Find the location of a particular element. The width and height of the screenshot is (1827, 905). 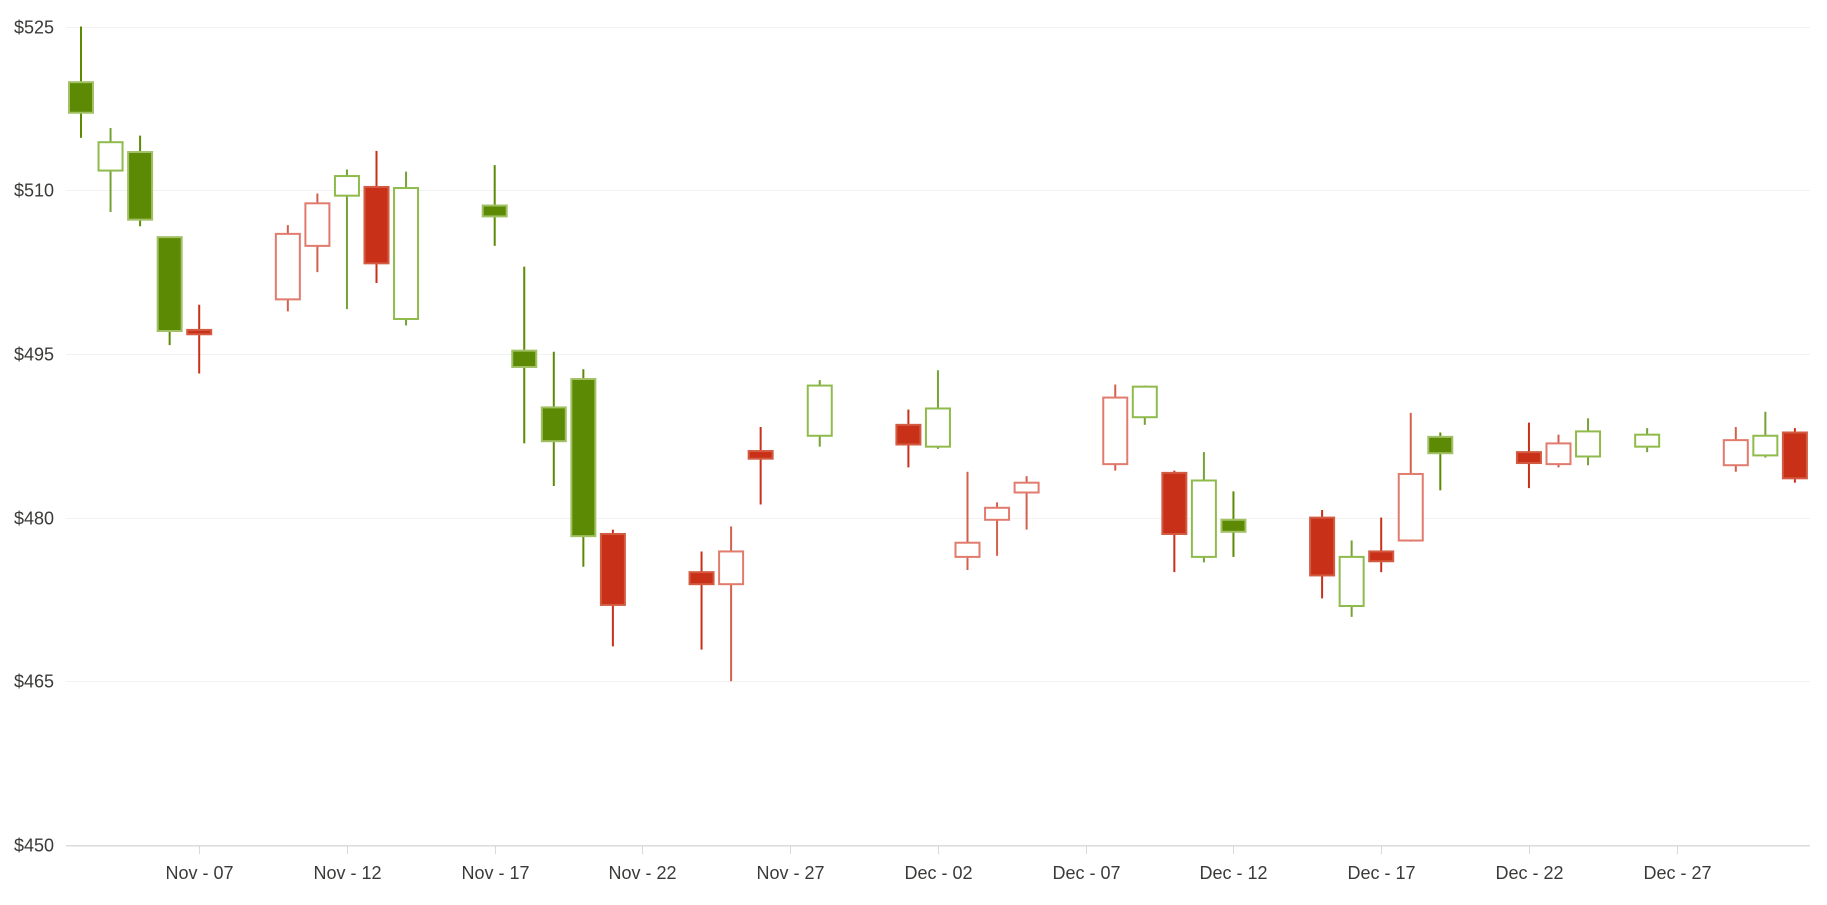

y-axis-label: $495 is located at coordinates (34, 355).